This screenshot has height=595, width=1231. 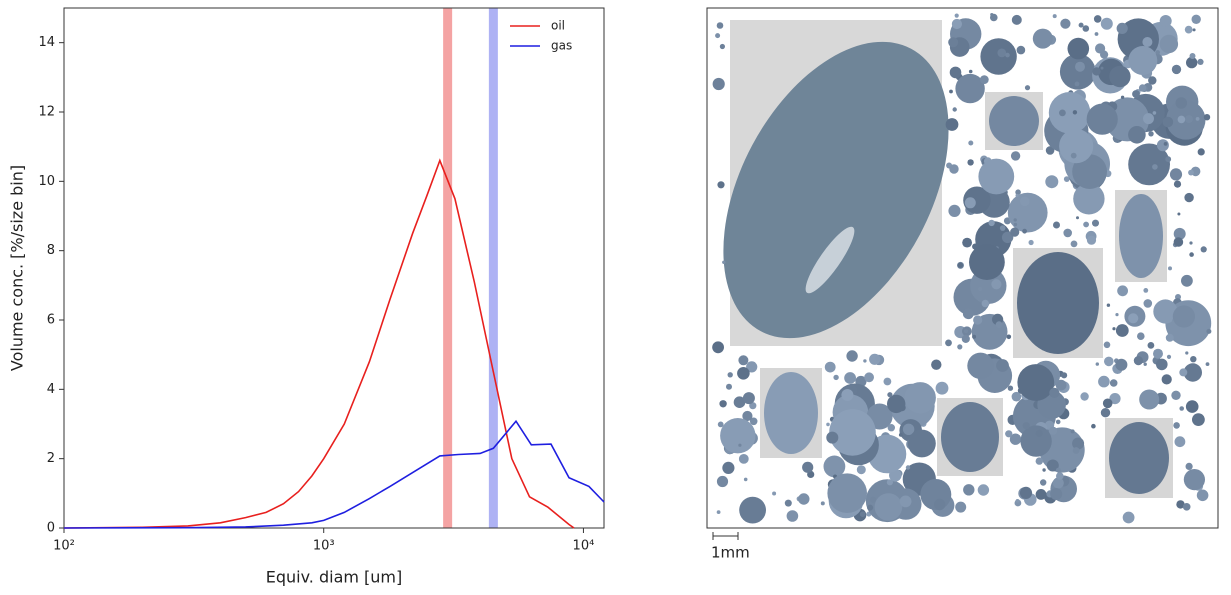 What do you see at coordinates (584, 546) in the screenshot?
I see `x-tick-label: 10⁴` at bounding box center [584, 546].